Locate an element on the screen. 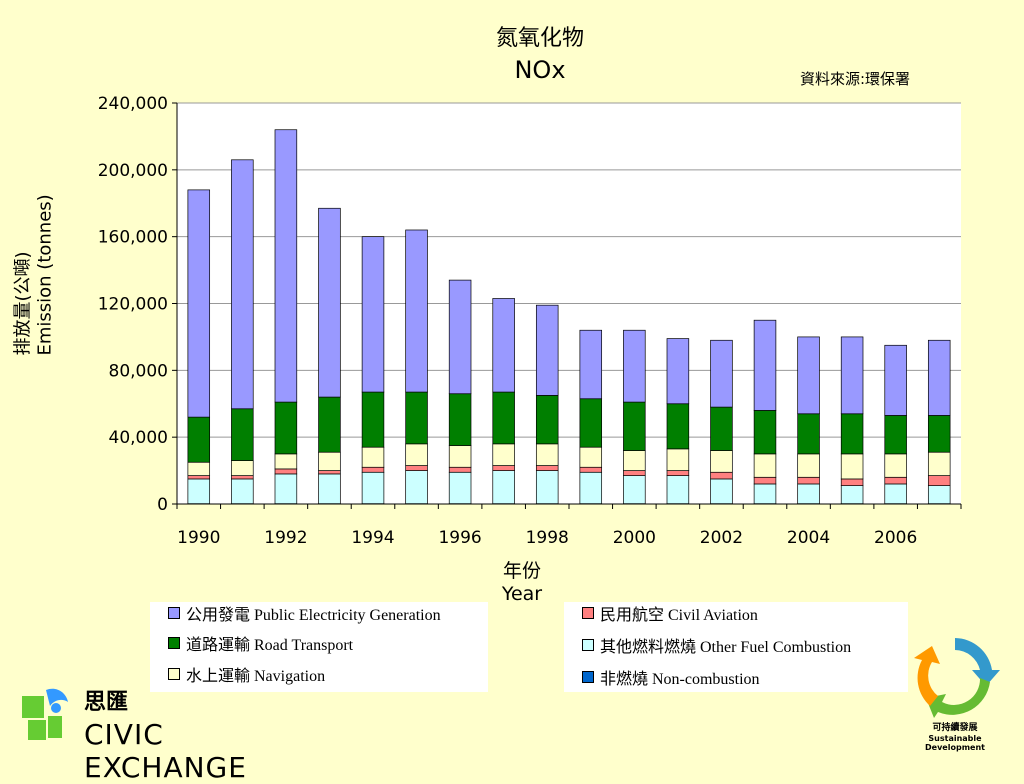 The height and width of the screenshot is (784, 1024). y-tick-label: 160,000 is located at coordinates (133, 238).